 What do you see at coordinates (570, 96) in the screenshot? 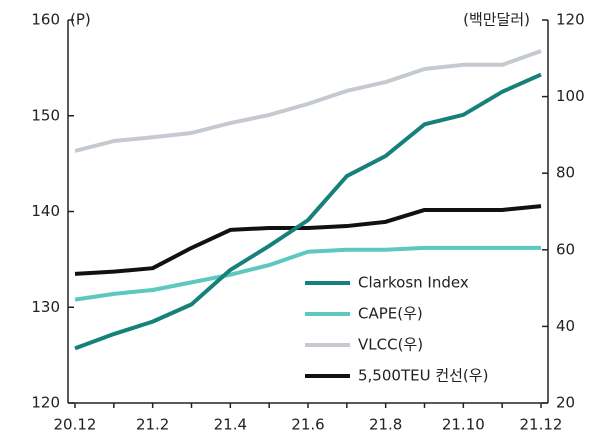
I see `y2-tick-label: 100` at bounding box center [570, 96].